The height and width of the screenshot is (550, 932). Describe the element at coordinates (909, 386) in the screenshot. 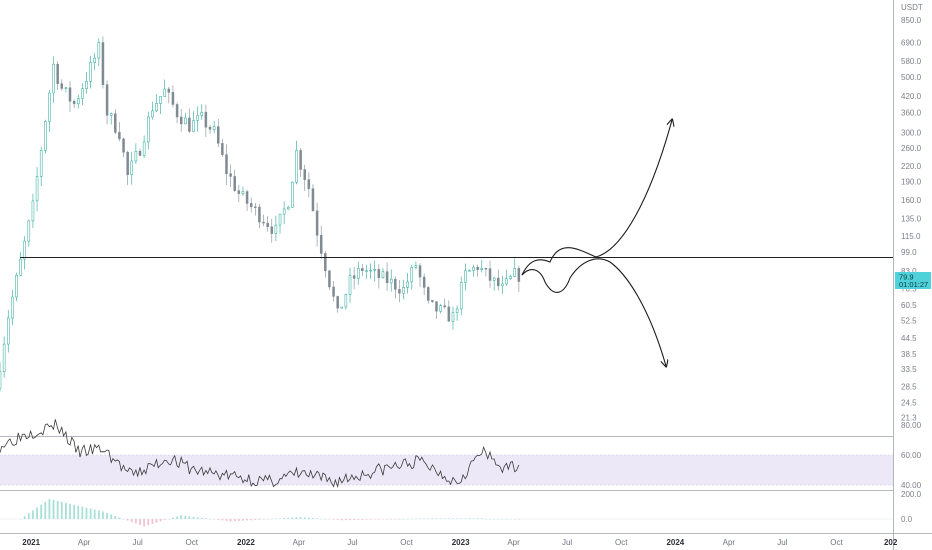

I see `price-tick-label: 28.5` at that location.